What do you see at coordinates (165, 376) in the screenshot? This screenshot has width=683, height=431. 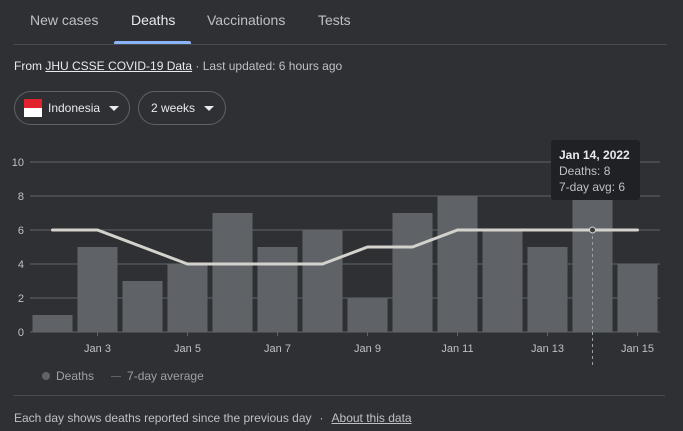 I see `legend-average: 7-day average` at bounding box center [165, 376].